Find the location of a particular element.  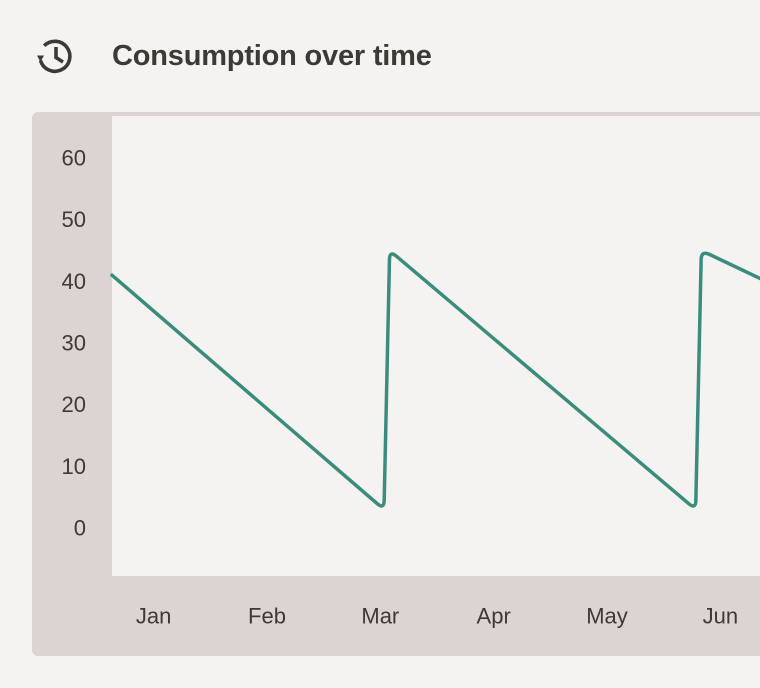

x-tick-label: Jun is located at coordinates (720, 616).